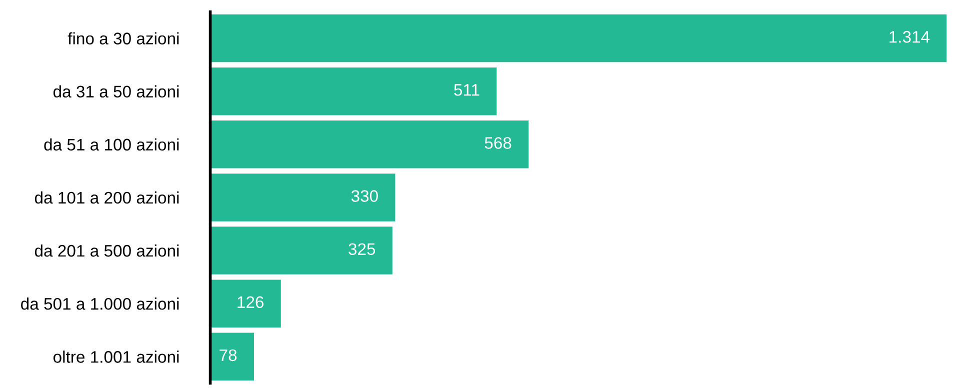  Describe the element at coordinates (910, 36) in the screenshot. I see `data-label: 1.314` at that location.